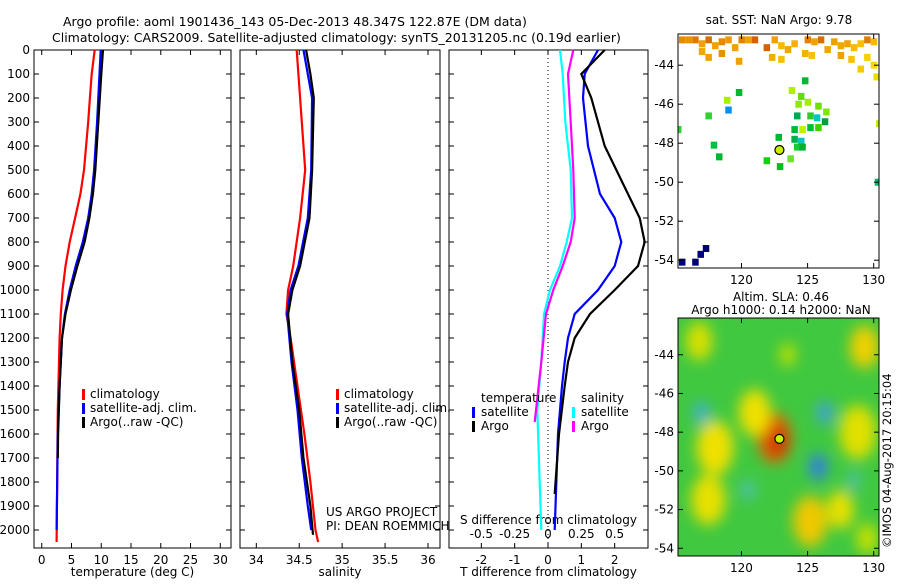 The width and height of the screenshot is (900, 584). Describe the element at coordinates (807, 280) in the screenshot. I see `lon-tick-label: 125` at that location.